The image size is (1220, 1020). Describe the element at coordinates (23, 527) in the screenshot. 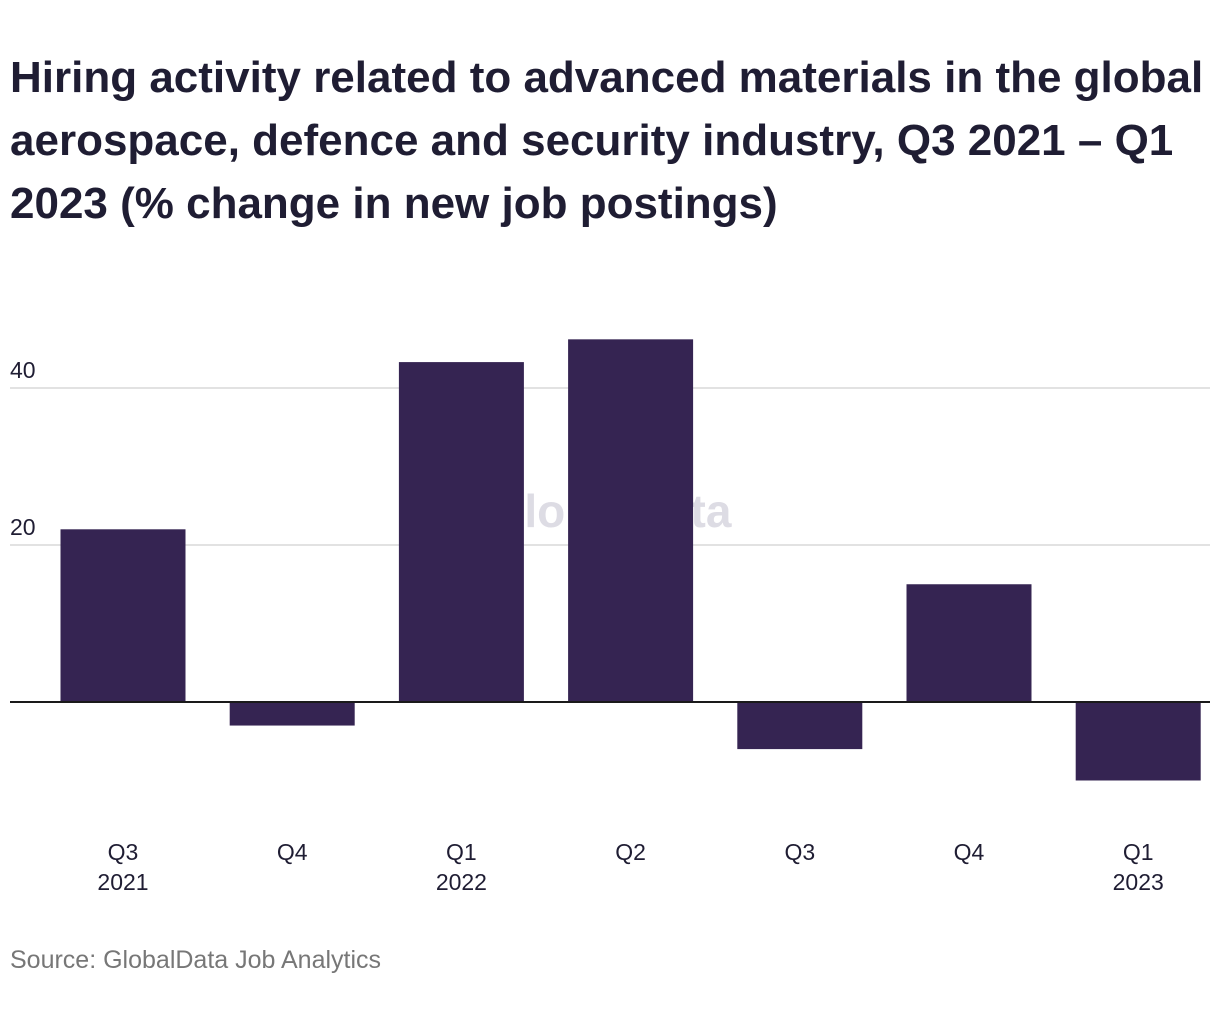

I see `y-tick-label: 20` at that location.